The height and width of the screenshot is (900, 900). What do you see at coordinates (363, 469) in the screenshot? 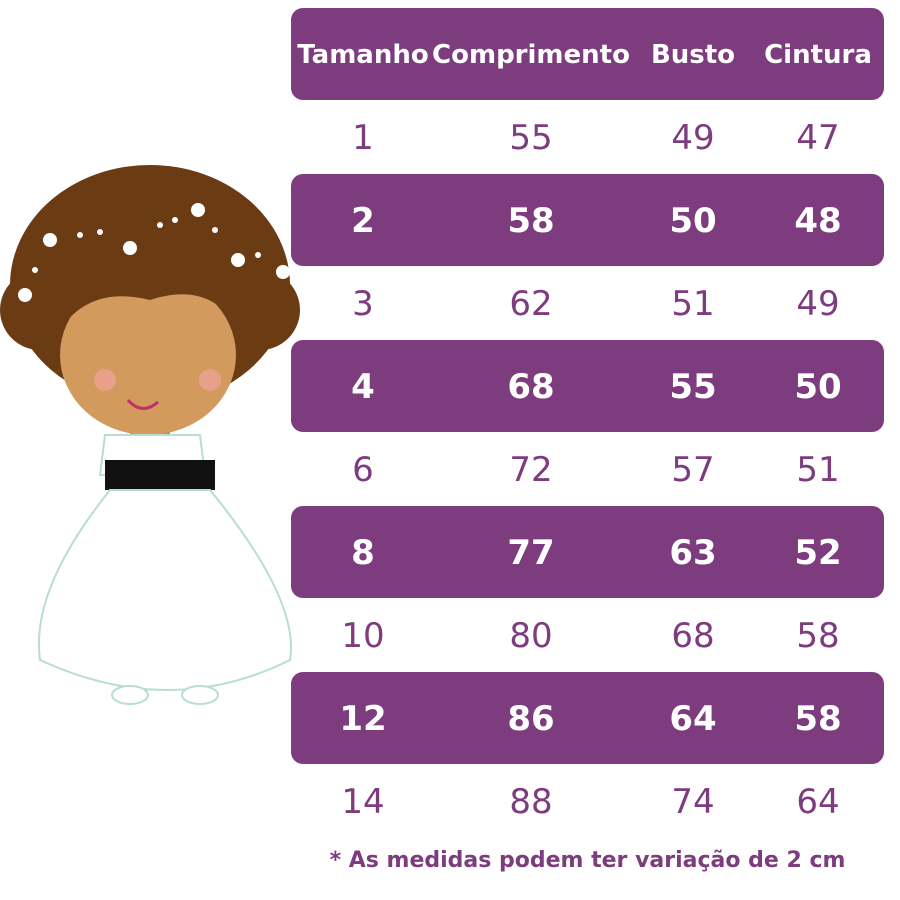
I see `table-cell: 6` at bounding box center [363, 469].